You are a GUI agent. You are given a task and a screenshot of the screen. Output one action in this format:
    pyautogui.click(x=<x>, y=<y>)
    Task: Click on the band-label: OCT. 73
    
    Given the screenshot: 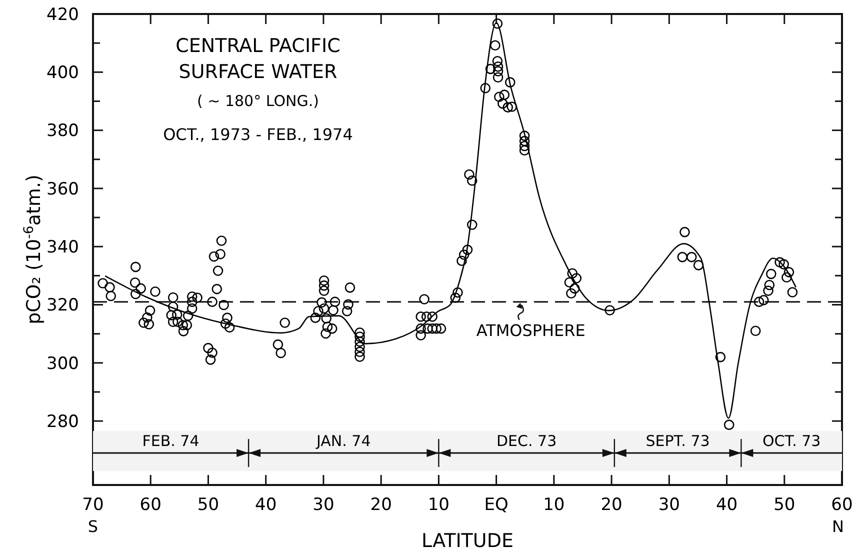 What is the action you would take?
    pyautogui.click(x=791, y=441)
    